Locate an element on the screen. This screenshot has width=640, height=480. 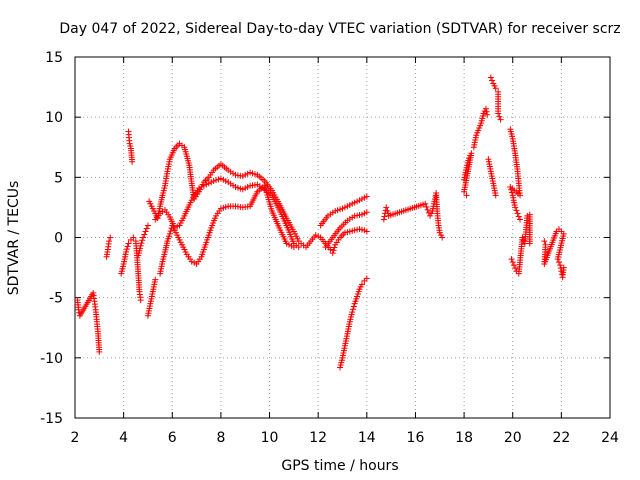
x-axis-title: GPS time / hours is located at coordinates (339, 466).